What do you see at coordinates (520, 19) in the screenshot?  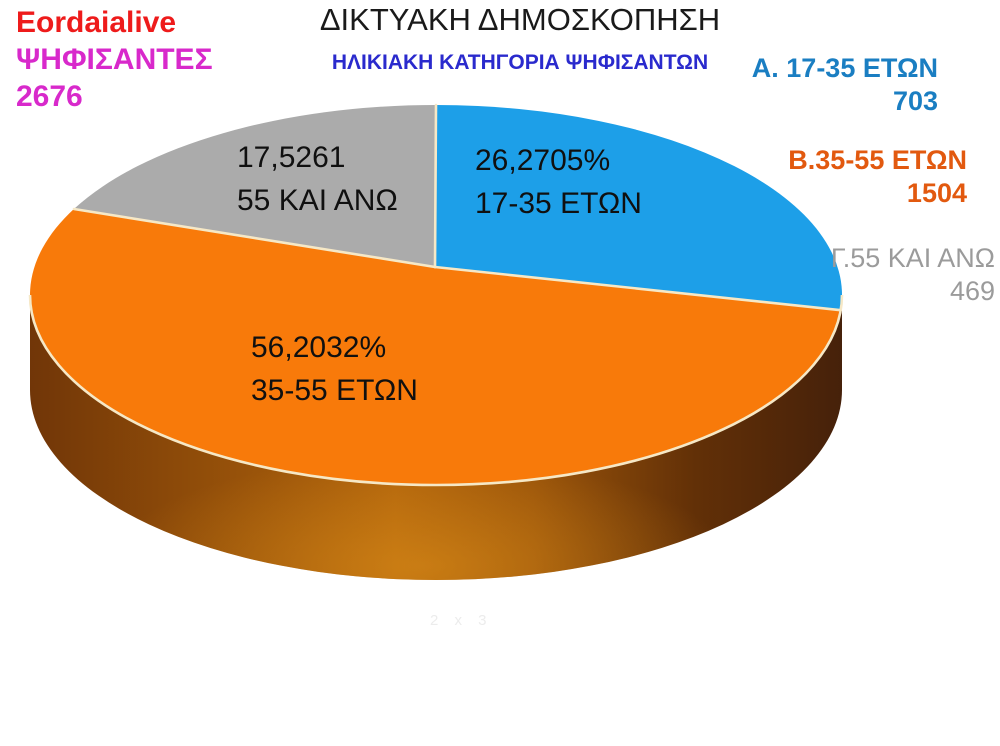 I see `chart-title: ΔΙΚΤΥΑΚΗ ΔΗΜΟΣΚΟΠΗΣΗ` at bounding box center [520, 19].